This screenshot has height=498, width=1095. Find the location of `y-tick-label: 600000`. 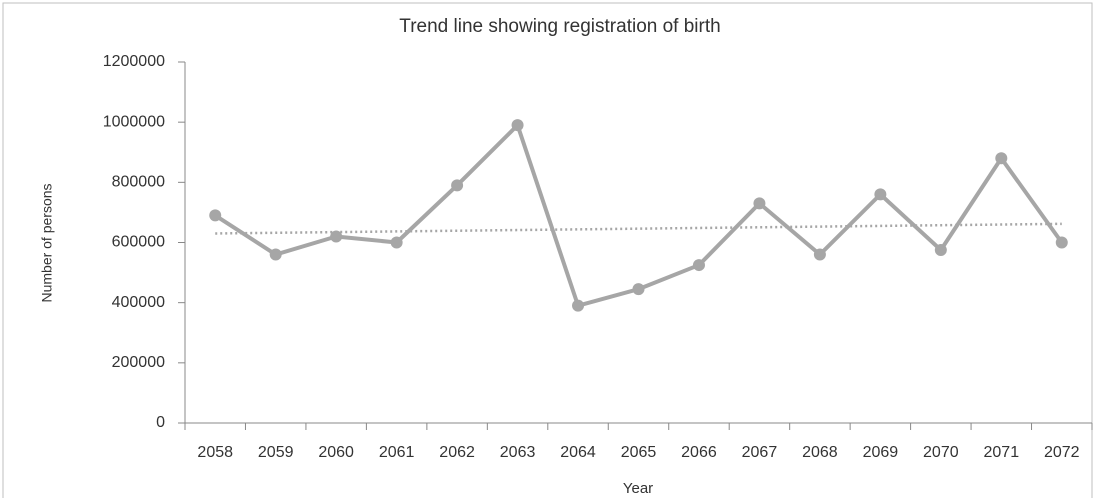

y-tick-label: 600000 is located at coordinates (138, 242).